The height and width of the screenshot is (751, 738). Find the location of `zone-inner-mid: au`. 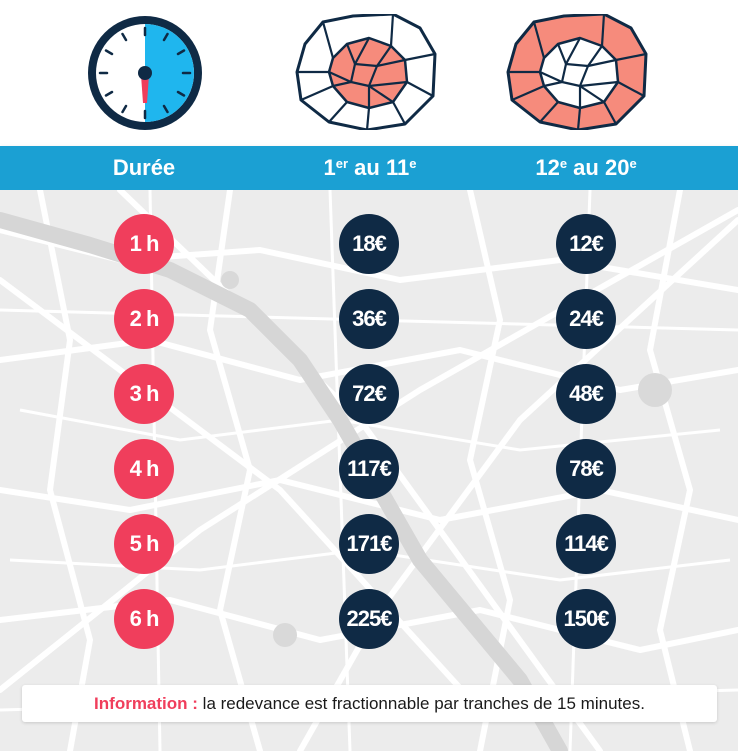

zone-inner-mid: au is located at coordinates (367, 167).